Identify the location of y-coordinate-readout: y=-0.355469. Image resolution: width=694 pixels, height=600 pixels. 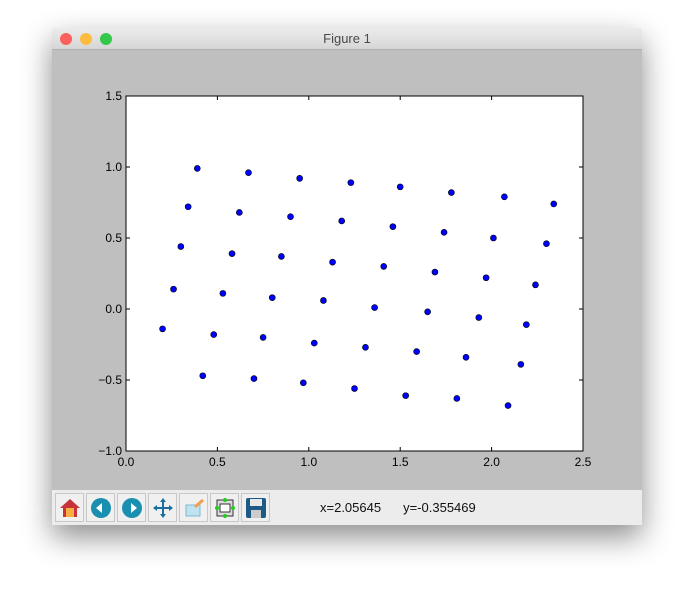
(439, 507).